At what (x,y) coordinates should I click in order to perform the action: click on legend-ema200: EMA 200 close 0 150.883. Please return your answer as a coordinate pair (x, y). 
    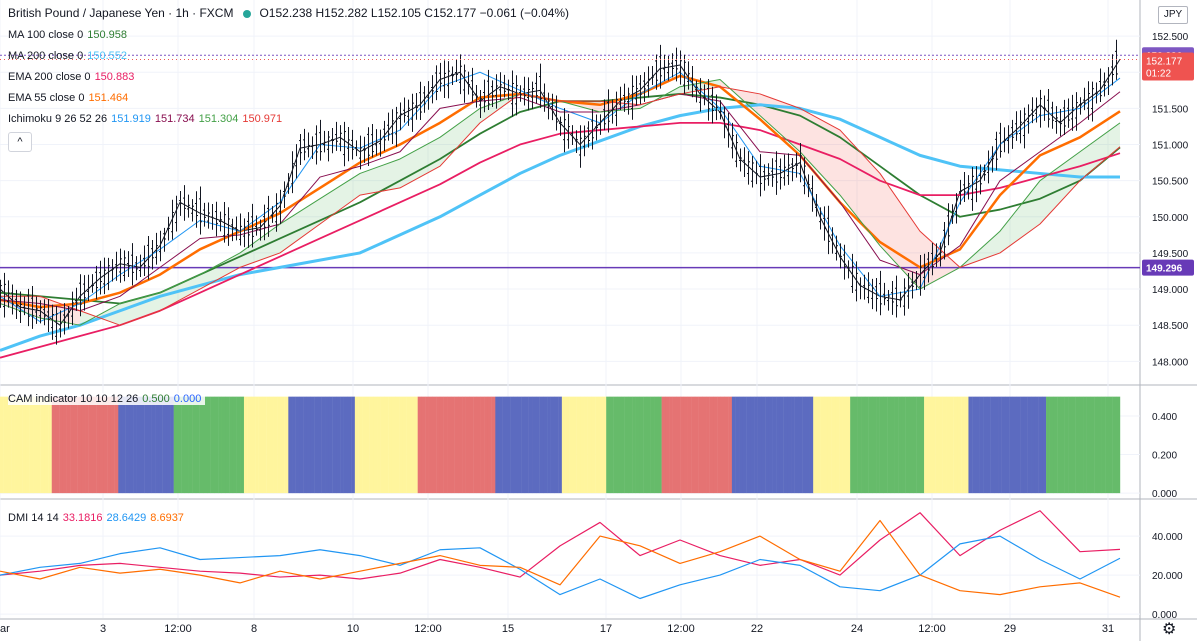
    Looking at the image, I should click on (73, 77).